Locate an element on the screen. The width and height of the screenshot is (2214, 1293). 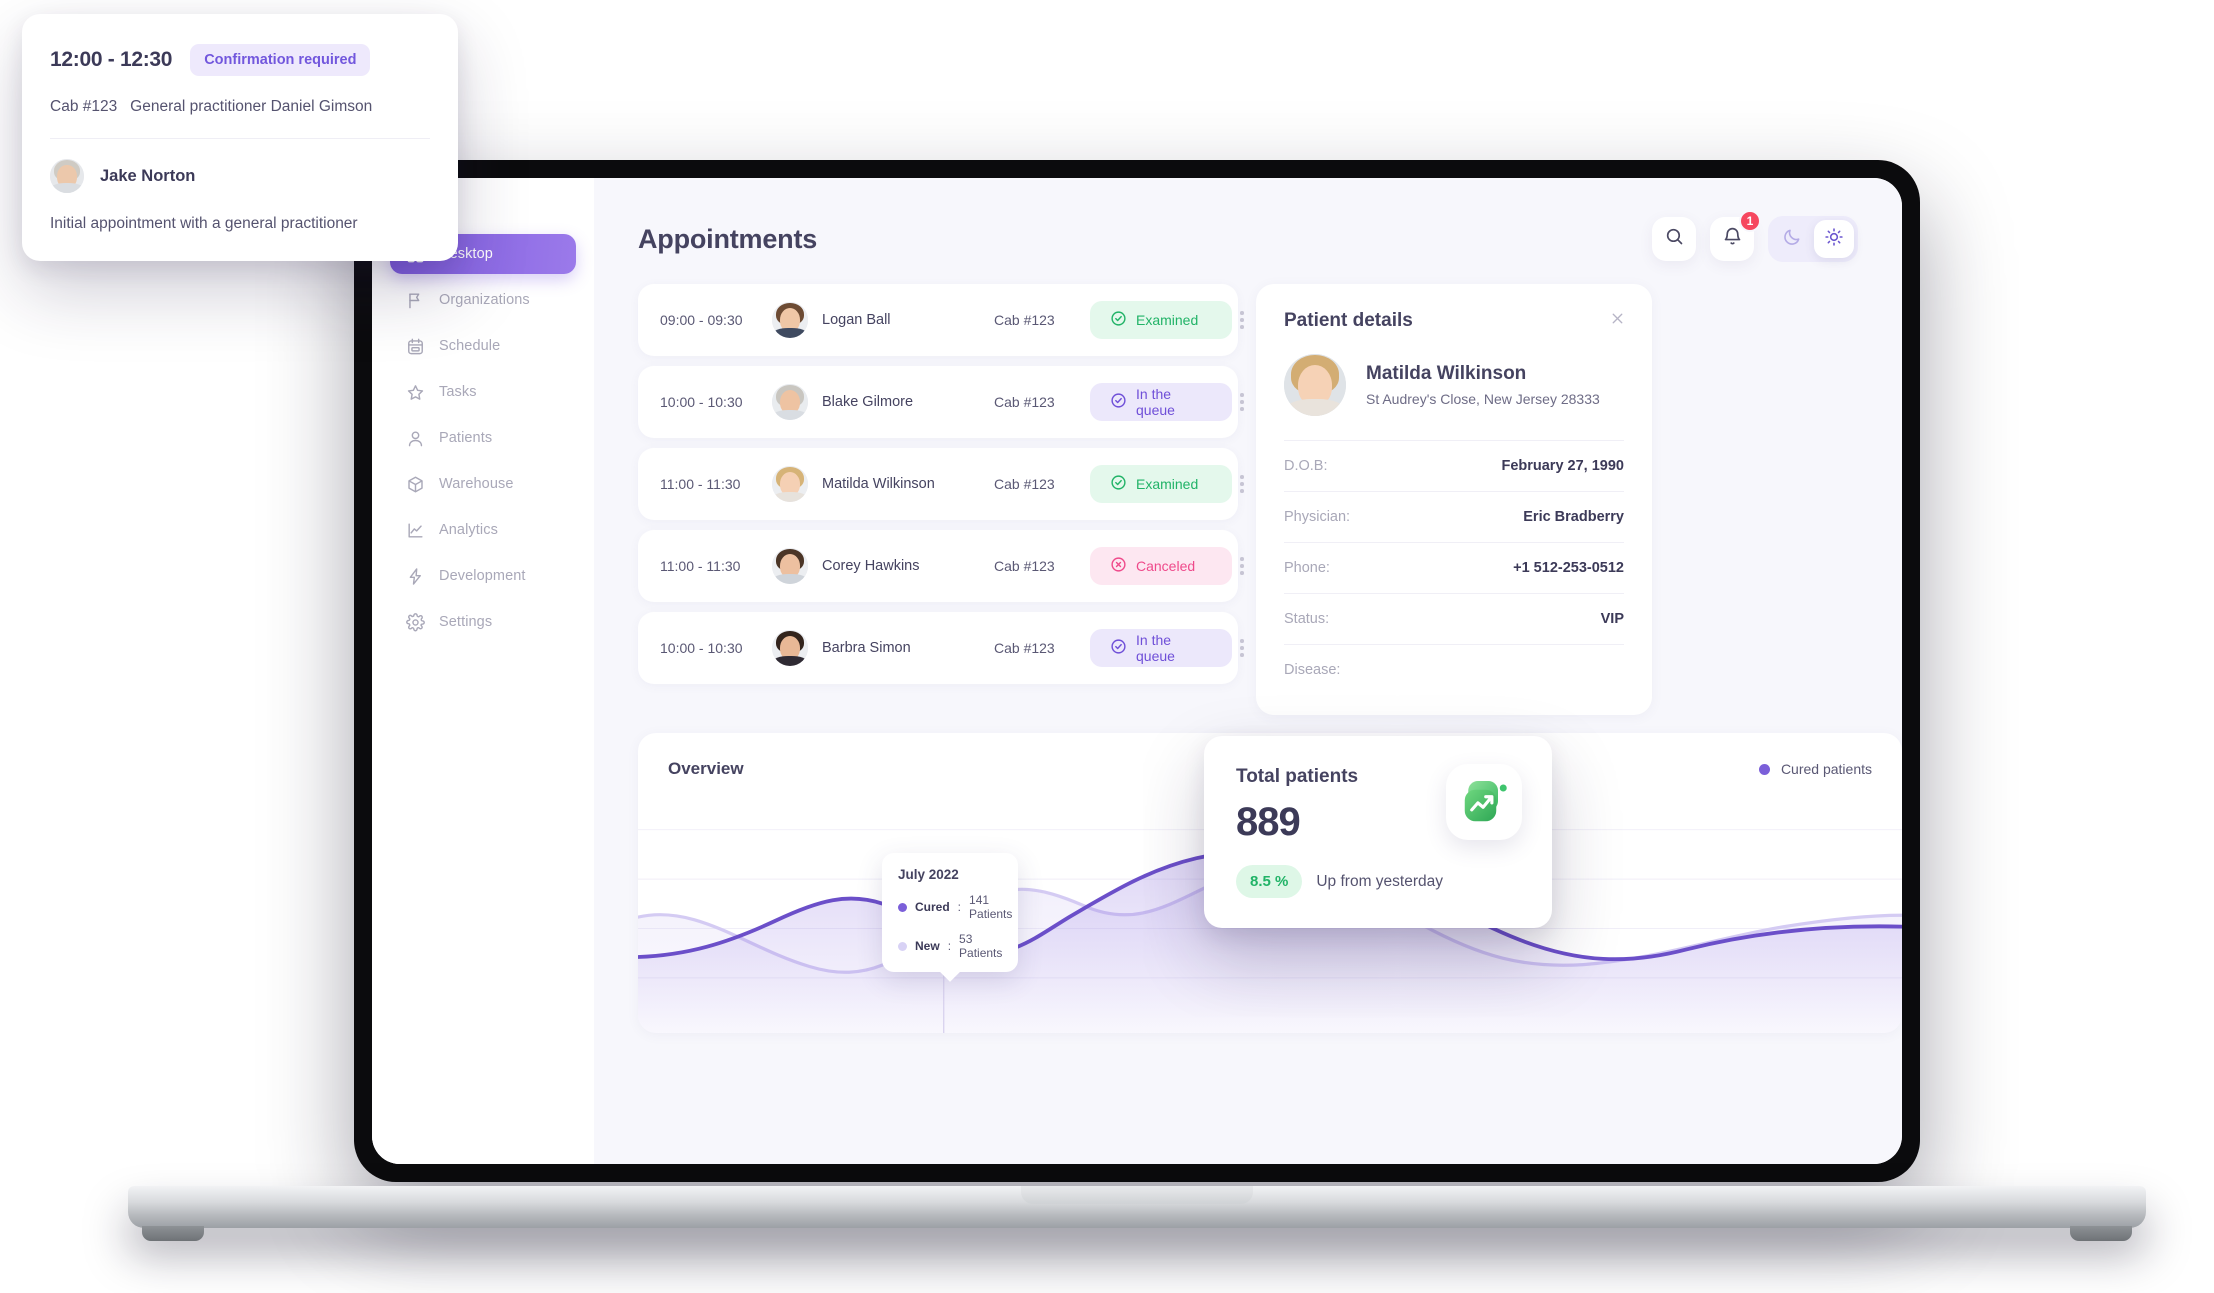
sun-icon is located at coordinates (1834, 239).